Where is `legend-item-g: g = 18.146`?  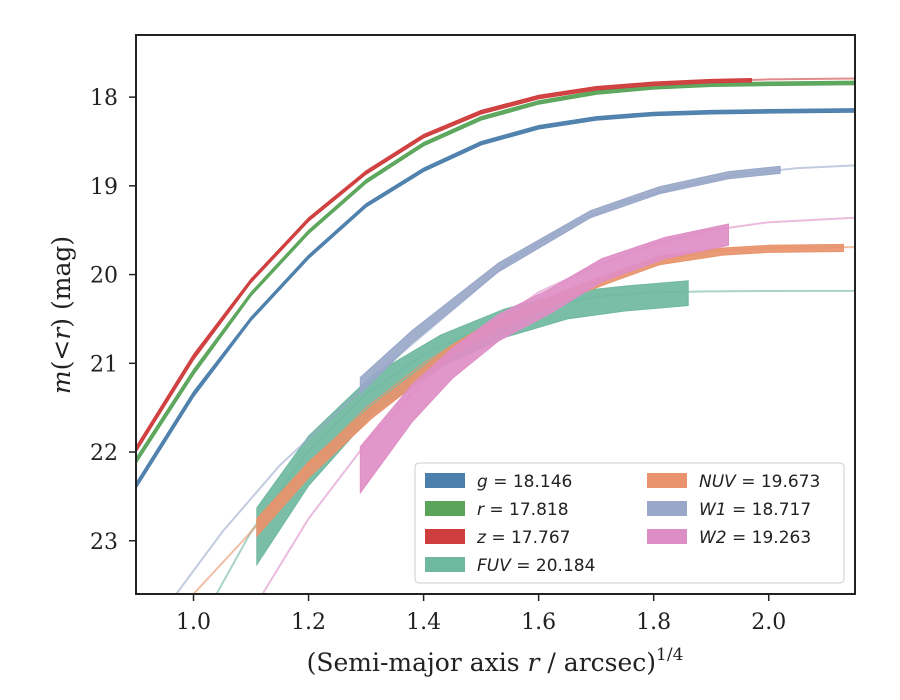
legend-item-g: g = 18.146 is located at coordinates (498, 482).